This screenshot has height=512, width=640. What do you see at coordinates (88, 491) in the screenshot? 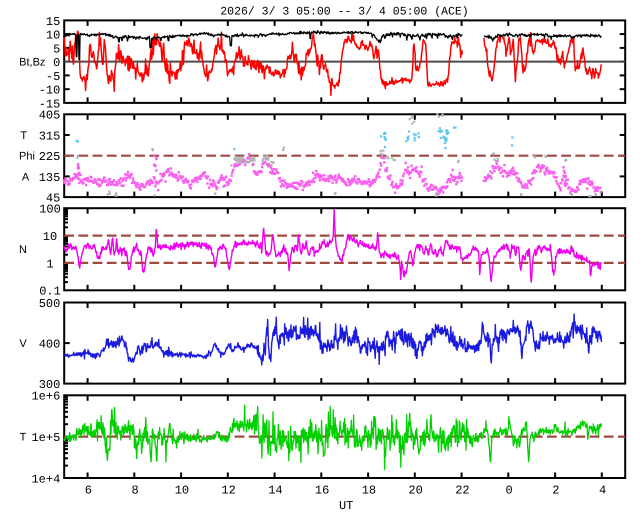
I see `svg-text: 6` at bounding box center [88, 491].